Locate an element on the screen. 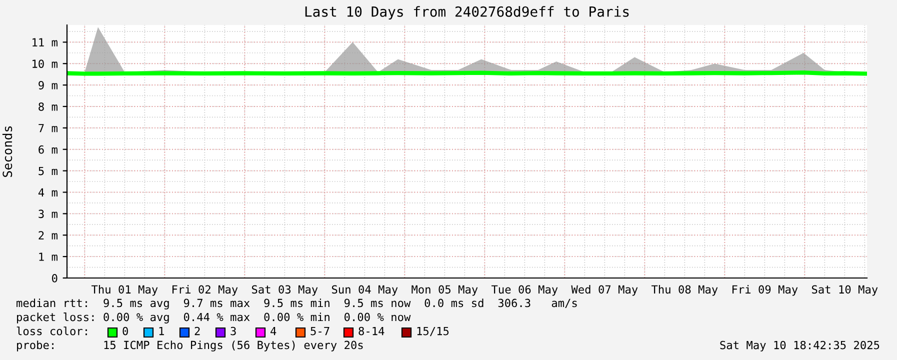  x-tick-label: Sun 04 May is located at coordinates (365, 290).